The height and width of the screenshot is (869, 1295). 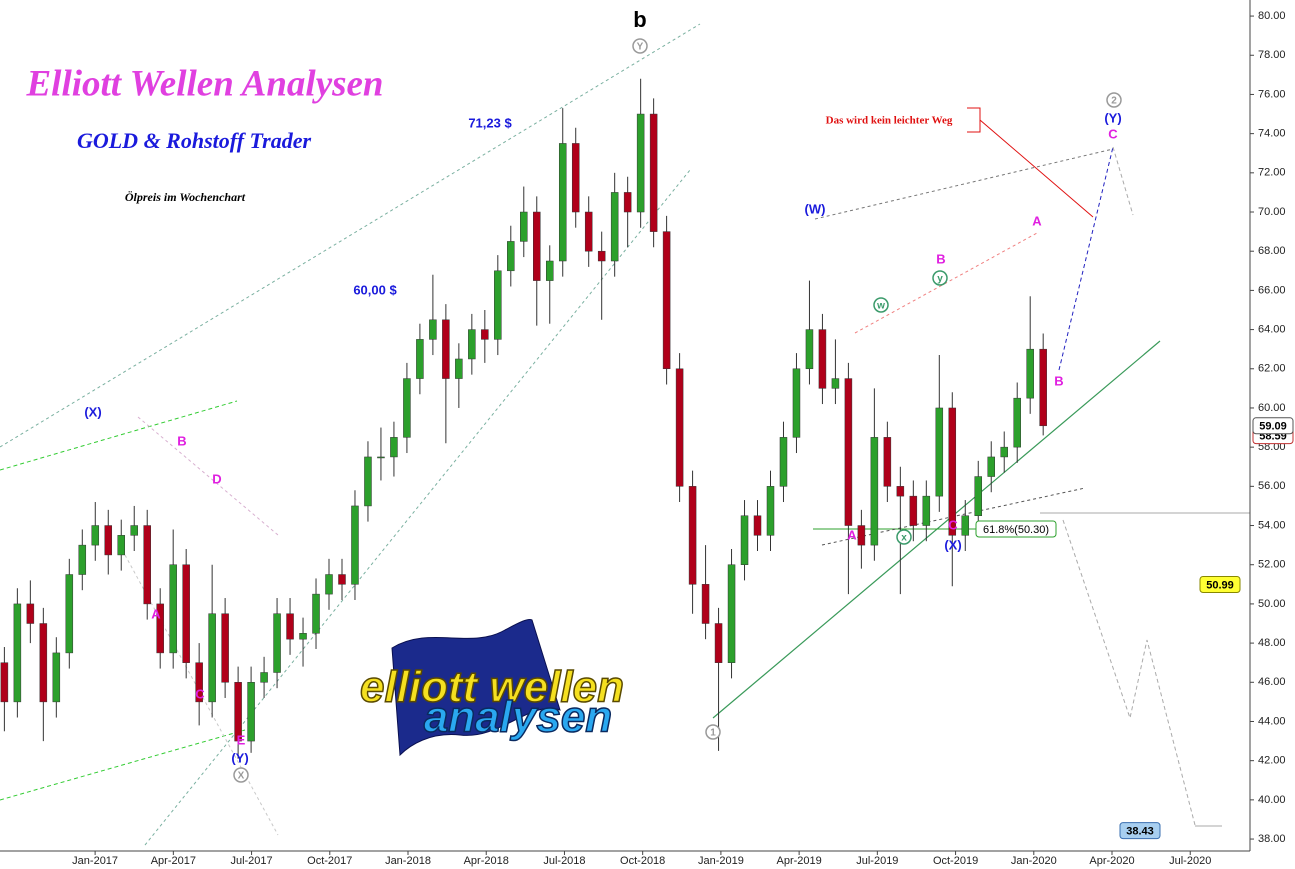 What do you see at coordinates (1272, 682) in the screenshot?
I see `y-tick-label: 46.00` at bounding box center [1272, 682].